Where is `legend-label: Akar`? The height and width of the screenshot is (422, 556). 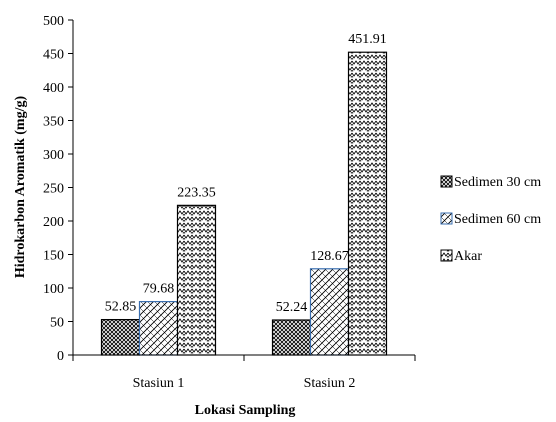 legend-label: Akar is located at coordinates (468, 256).